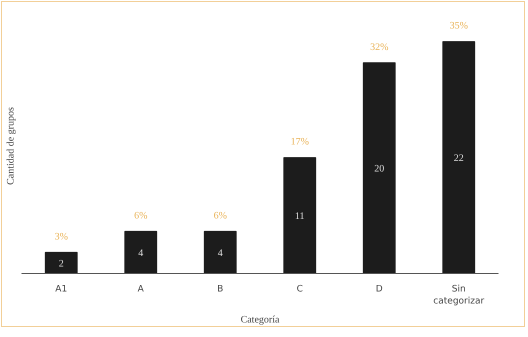  I want to click on x-tick-label: D, so click(379, 289).